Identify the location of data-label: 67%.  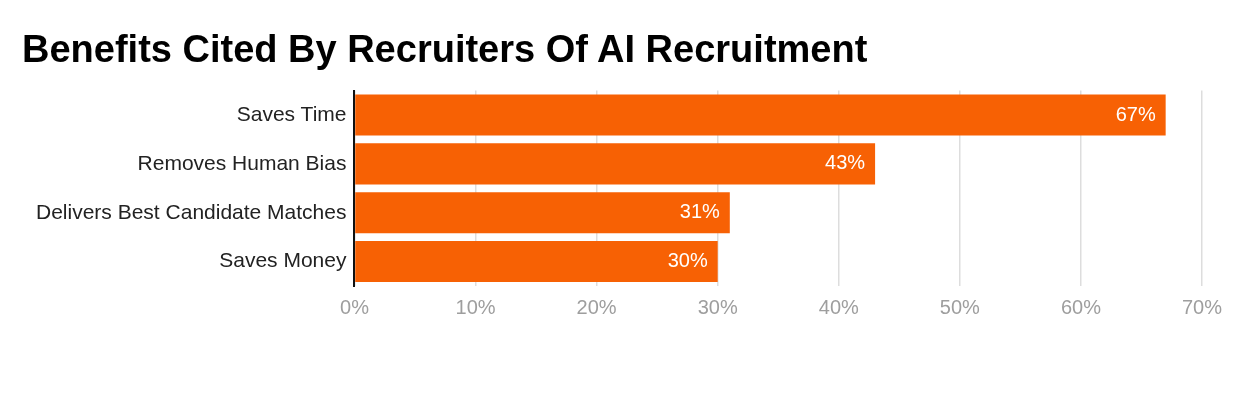
(1135, 113).